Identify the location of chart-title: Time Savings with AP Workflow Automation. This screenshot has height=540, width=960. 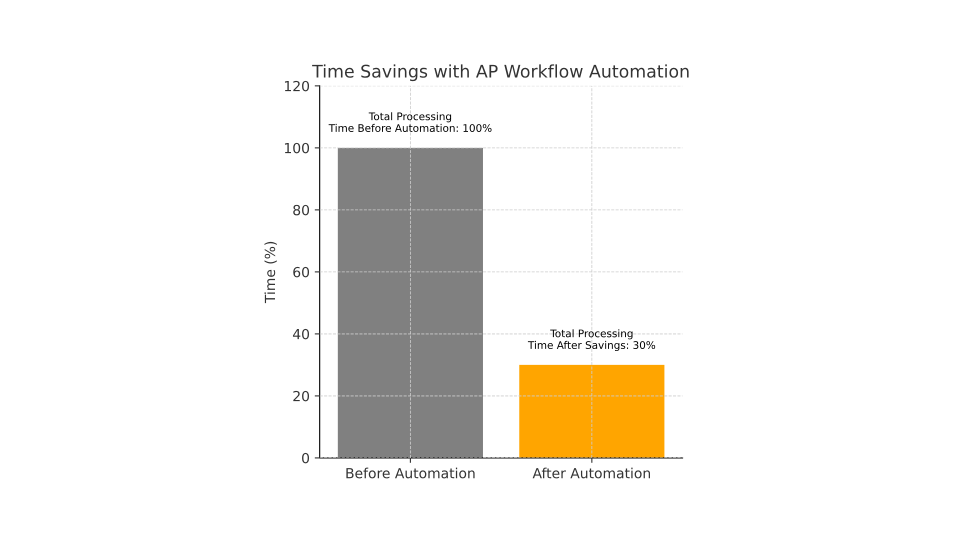
(500, 73).